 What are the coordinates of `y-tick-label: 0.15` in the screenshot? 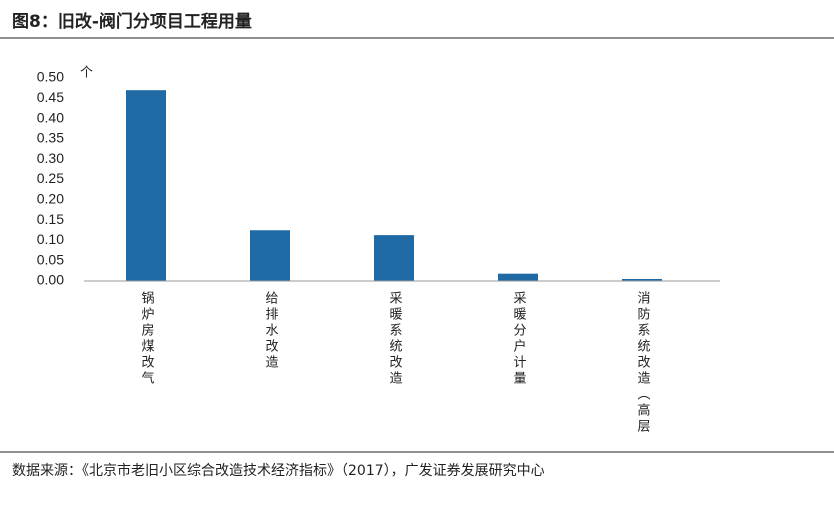 It's located at (50, 219).